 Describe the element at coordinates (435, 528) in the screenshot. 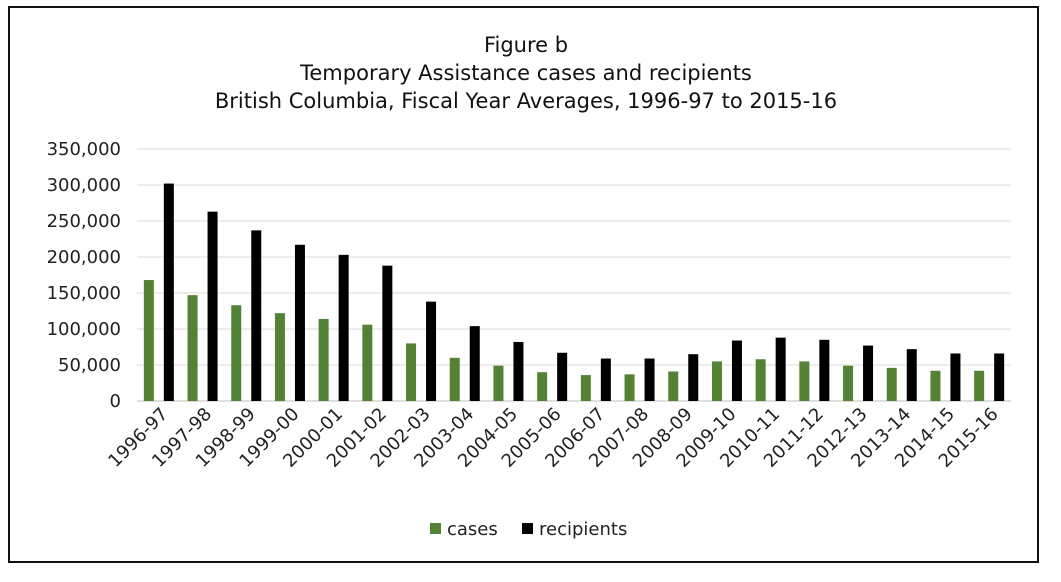

I see `legend-swatch-cases` at that location.